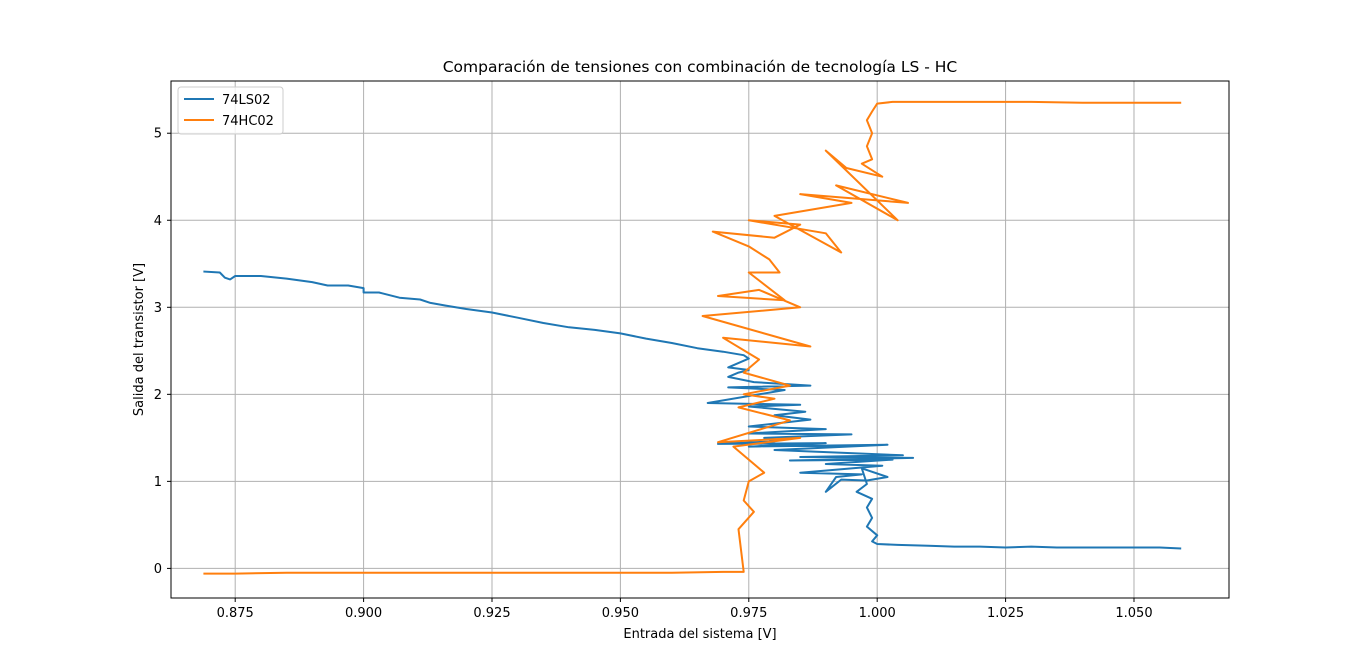  I want to click on x-tick-label: 0.925, so click(491, 613).